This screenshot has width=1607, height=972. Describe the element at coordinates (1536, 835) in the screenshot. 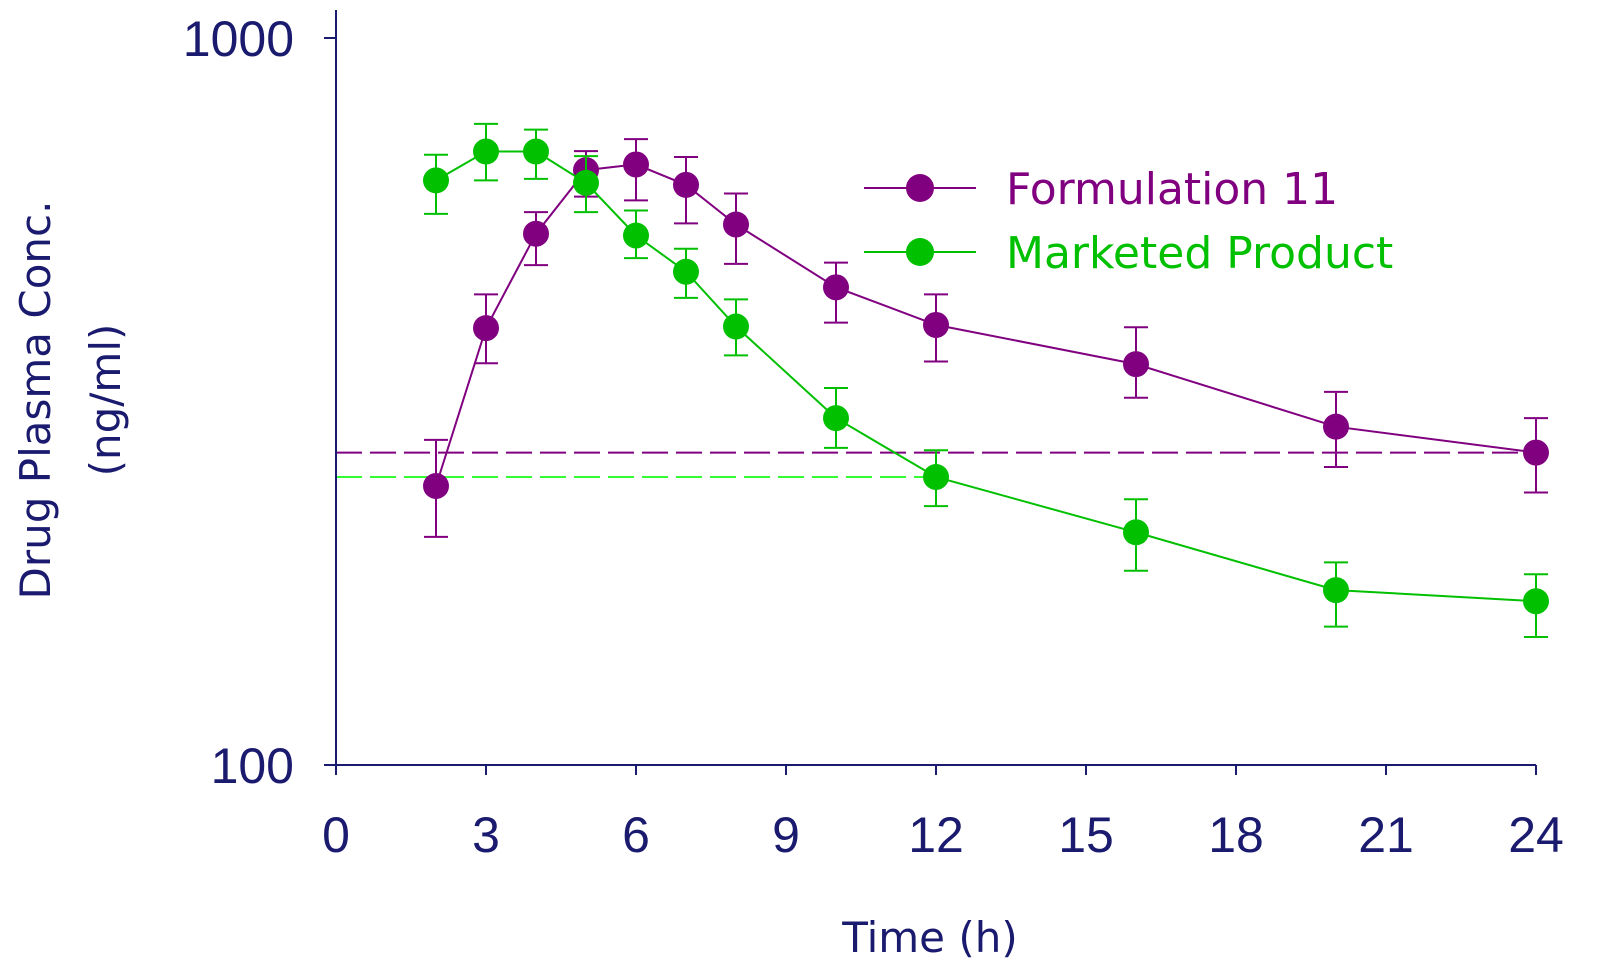

I see `x-tick-label: 24` at that location.